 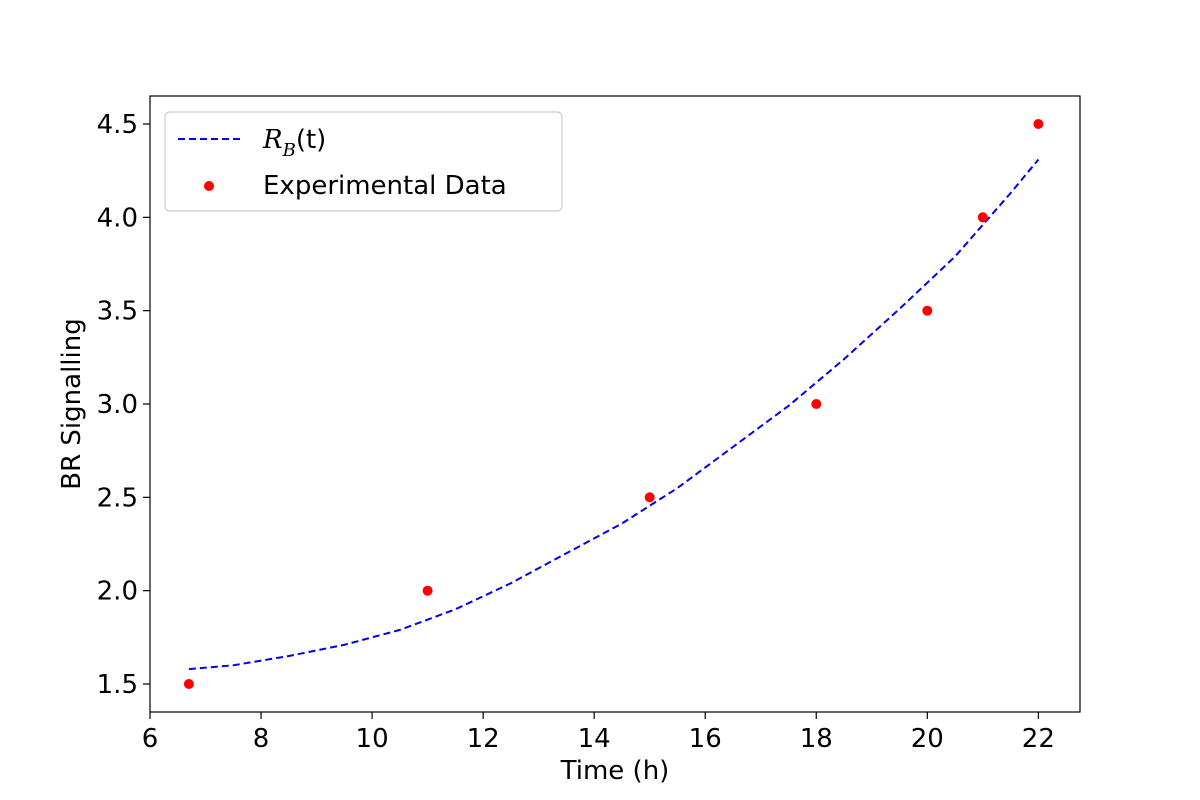 I want to click on legend-label-fit-tail: (t), so click(x=311, y=140).